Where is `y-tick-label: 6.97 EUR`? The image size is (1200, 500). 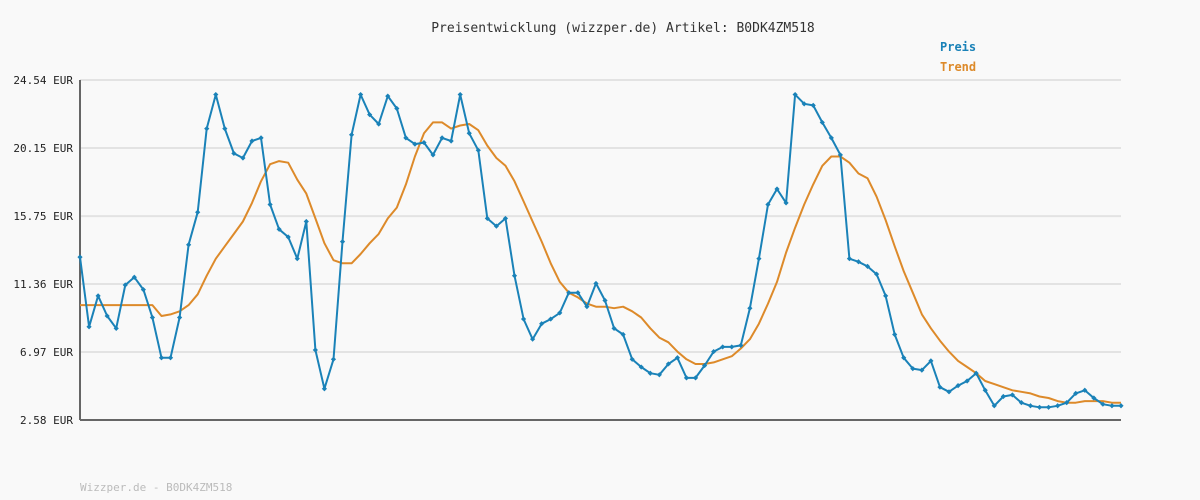
y-tick-label: 6.97 EUR is located at coordinates (46, 352).